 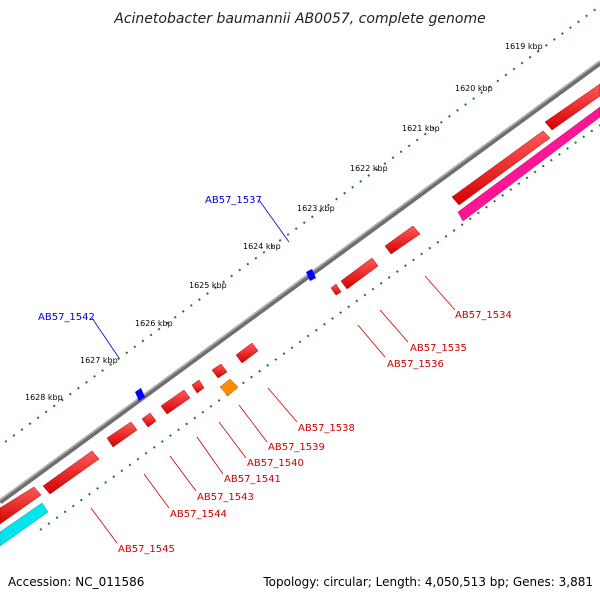 I want to click on tick-label-1619: 1619 kbp, so click(x=524, y=46).